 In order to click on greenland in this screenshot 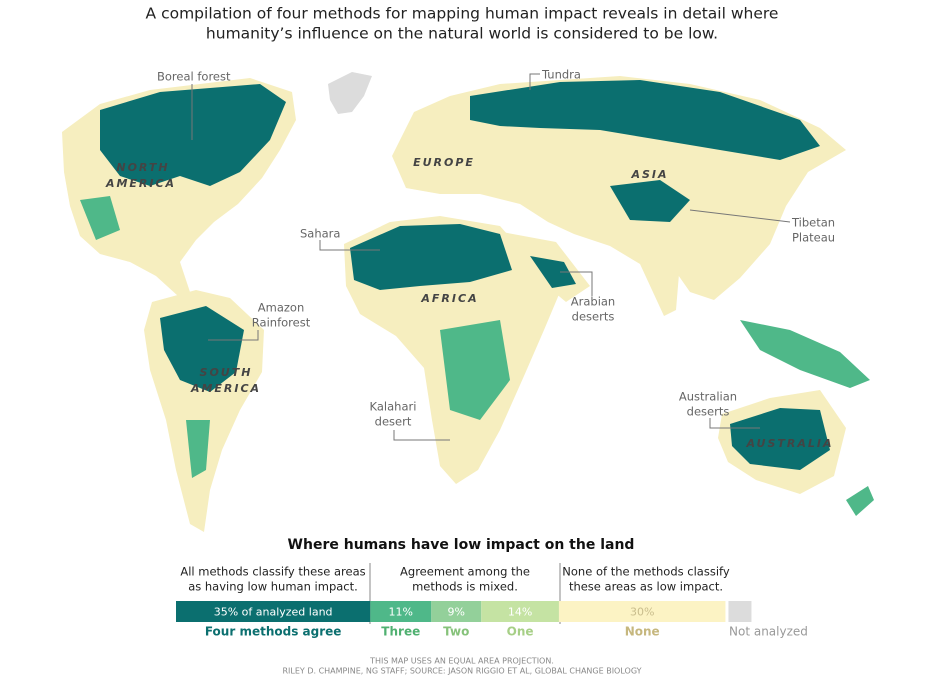, I will do `click(350, 93)`.